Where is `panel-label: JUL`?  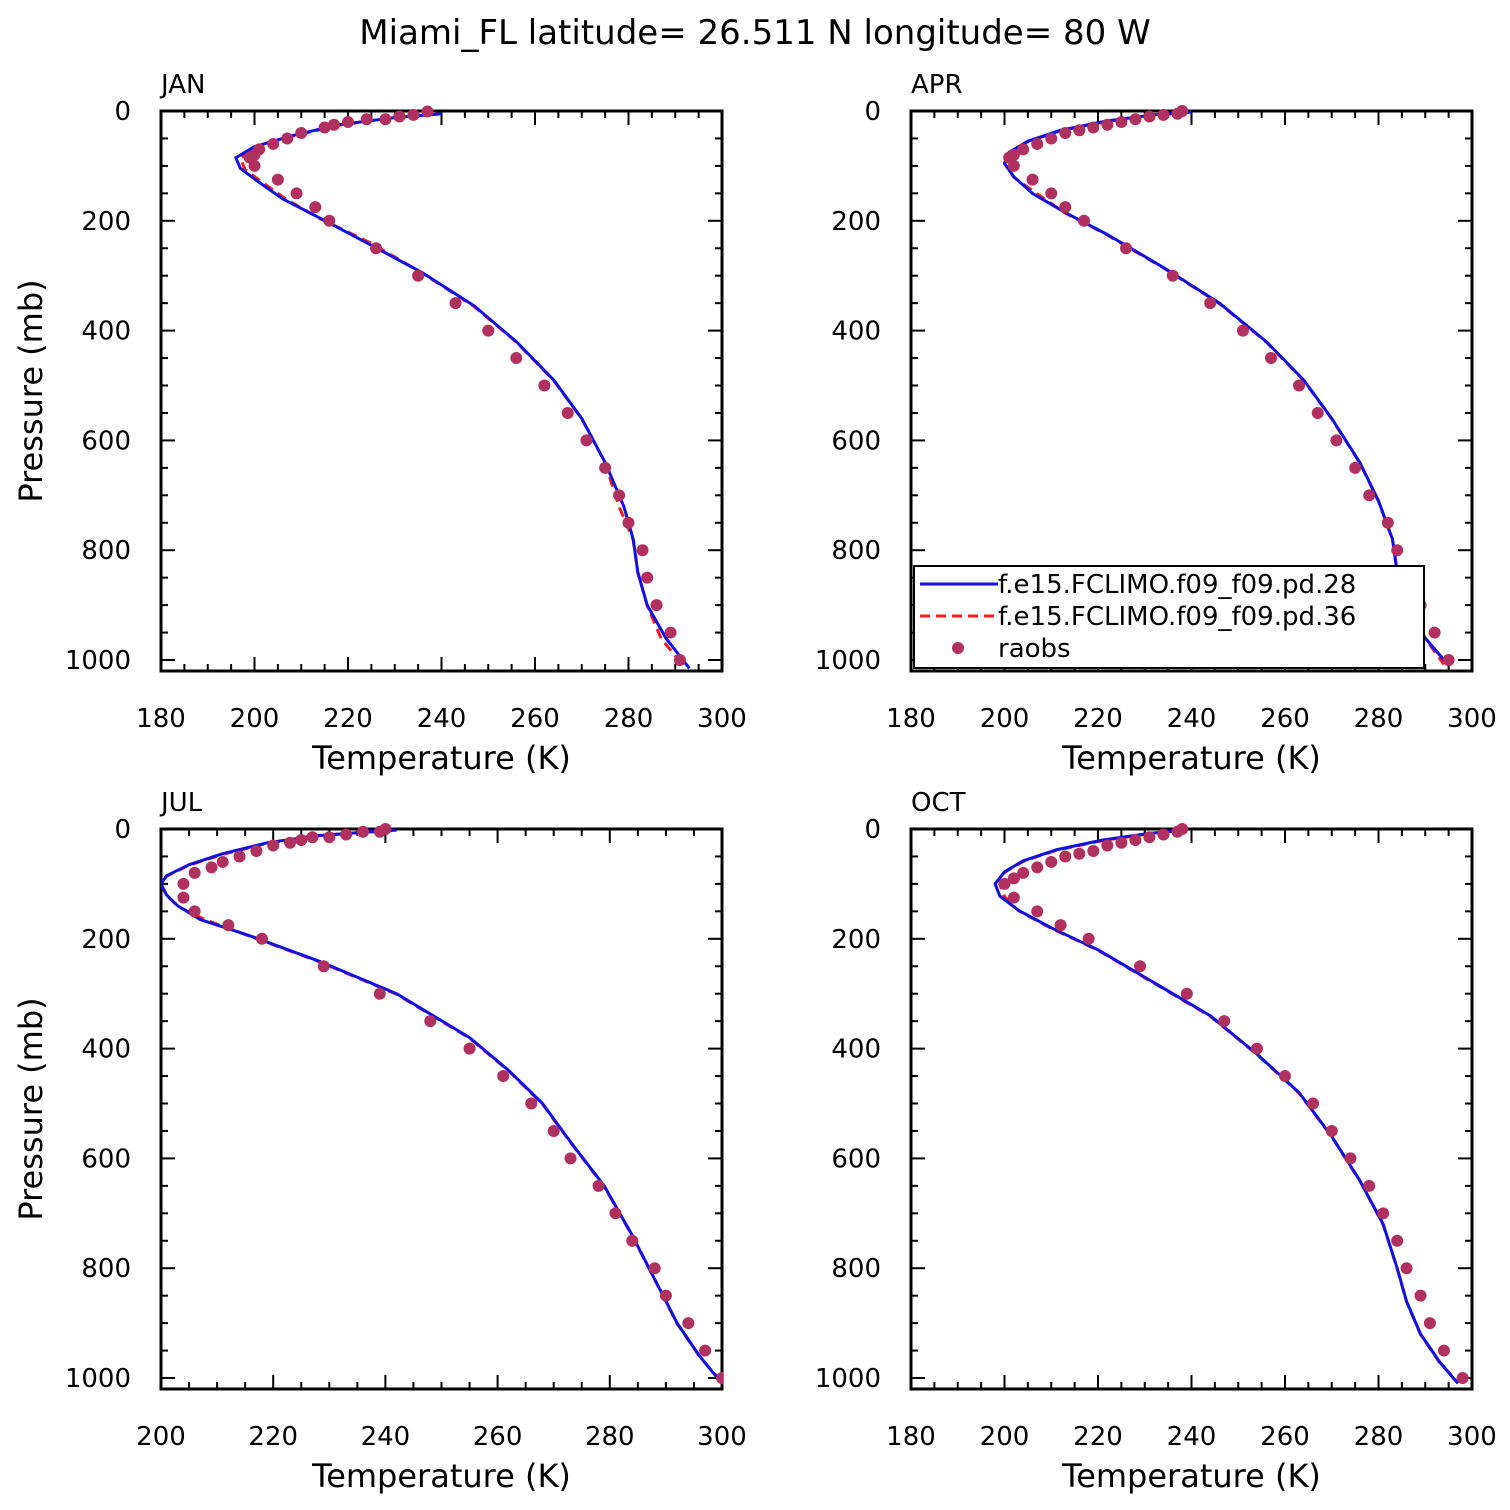 panel-label: JUL is located at coordinates (181, 803).